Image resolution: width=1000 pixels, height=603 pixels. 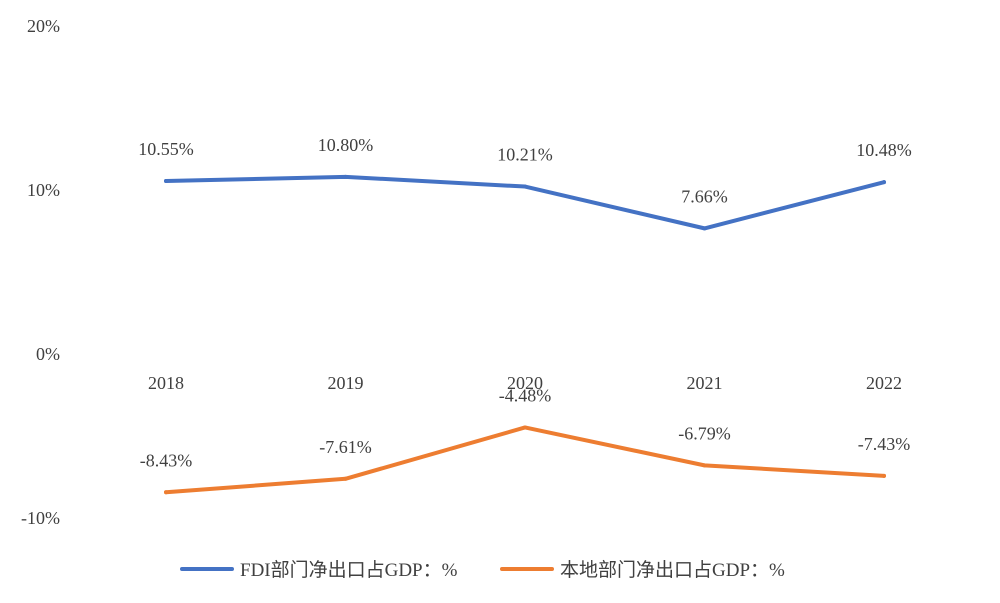 I want to click on data-label: 10.55%, so click(x=166, y=149).